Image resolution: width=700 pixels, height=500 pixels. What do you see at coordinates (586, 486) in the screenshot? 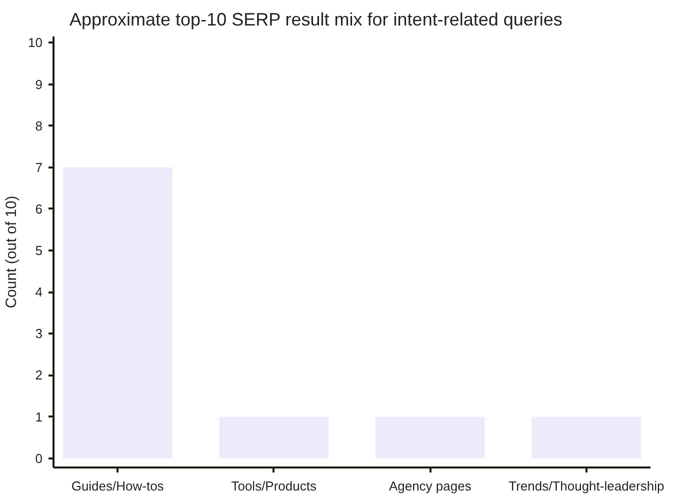
I see `x-tick-label: Trends/Thought-leadership` at bounding box center [586, 486].